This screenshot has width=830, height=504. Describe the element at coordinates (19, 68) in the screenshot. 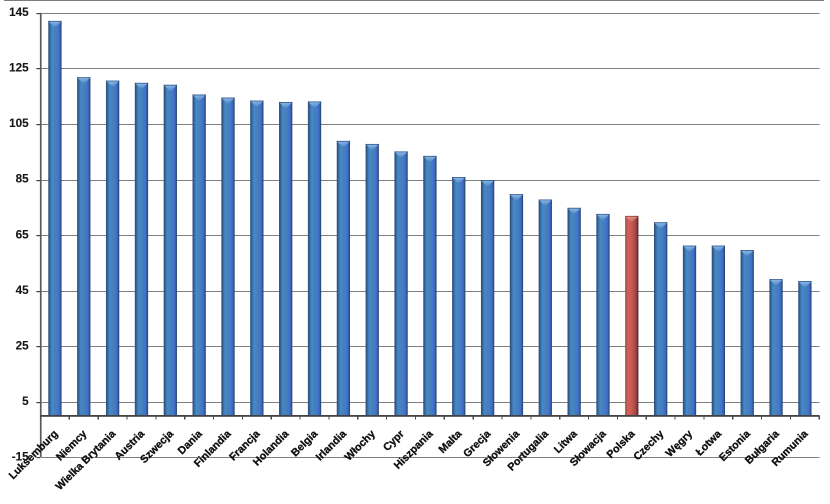

I see `svg-text: 125` at that location.